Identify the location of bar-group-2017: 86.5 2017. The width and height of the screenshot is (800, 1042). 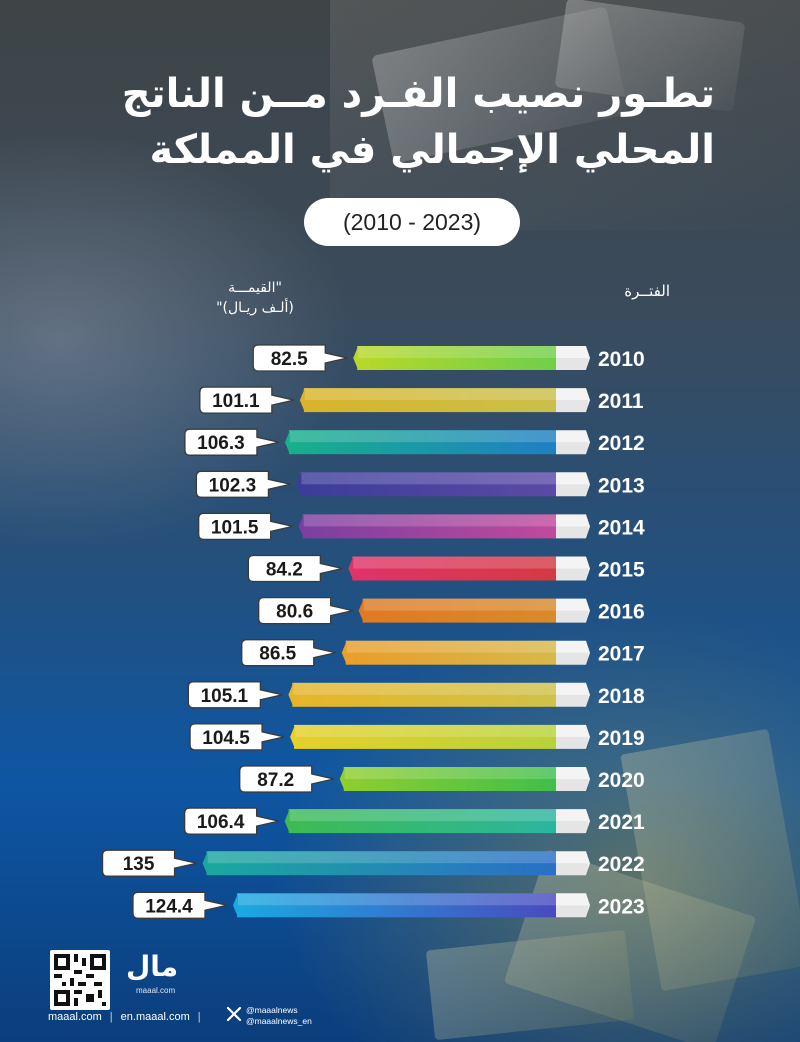
(443, 653).